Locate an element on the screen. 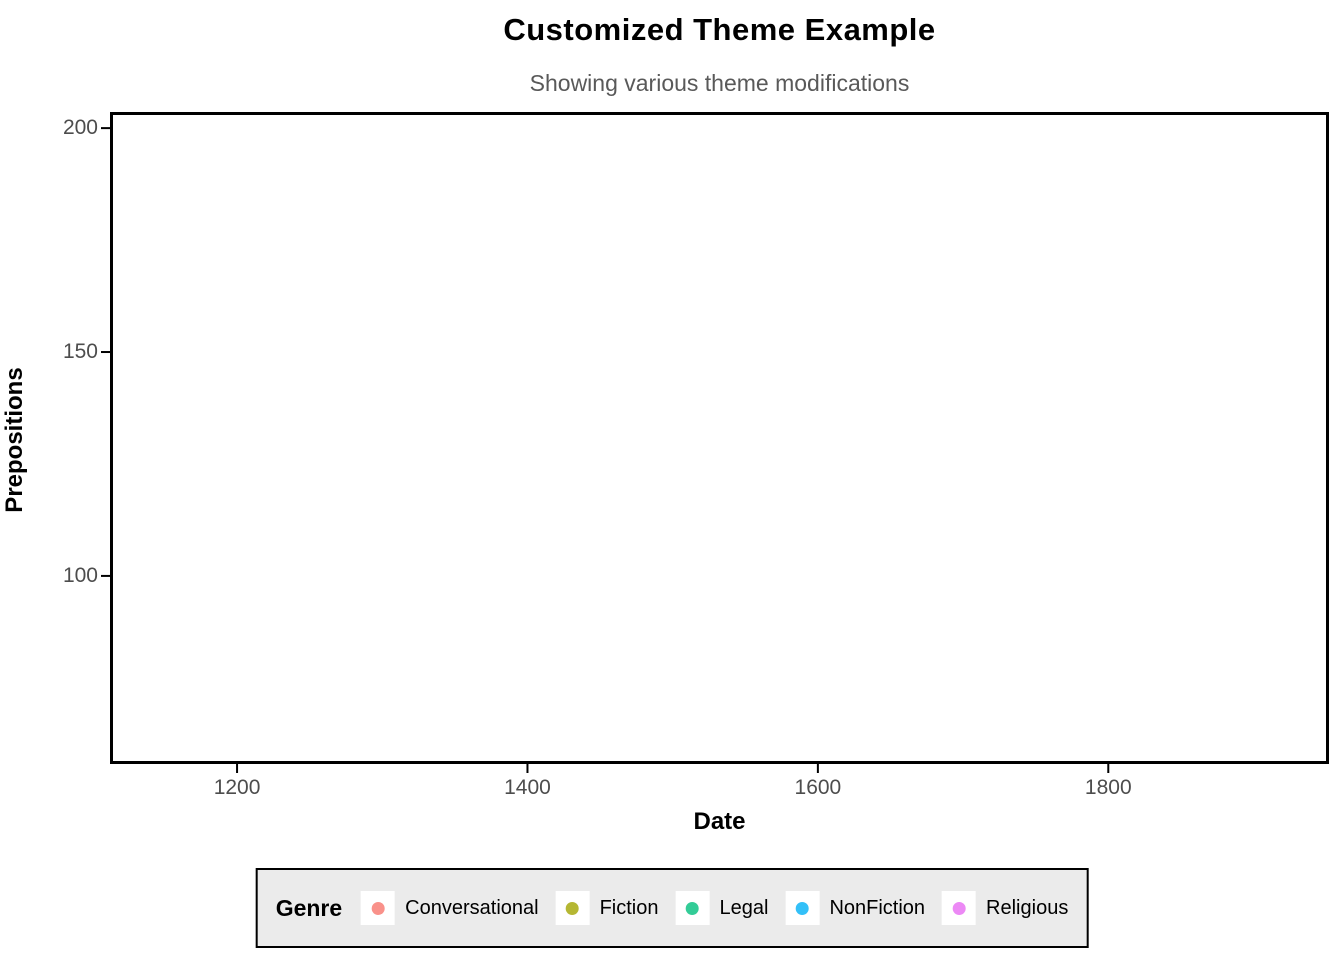  y-axis-title: Prepositions is located at coordinates (14, 440).